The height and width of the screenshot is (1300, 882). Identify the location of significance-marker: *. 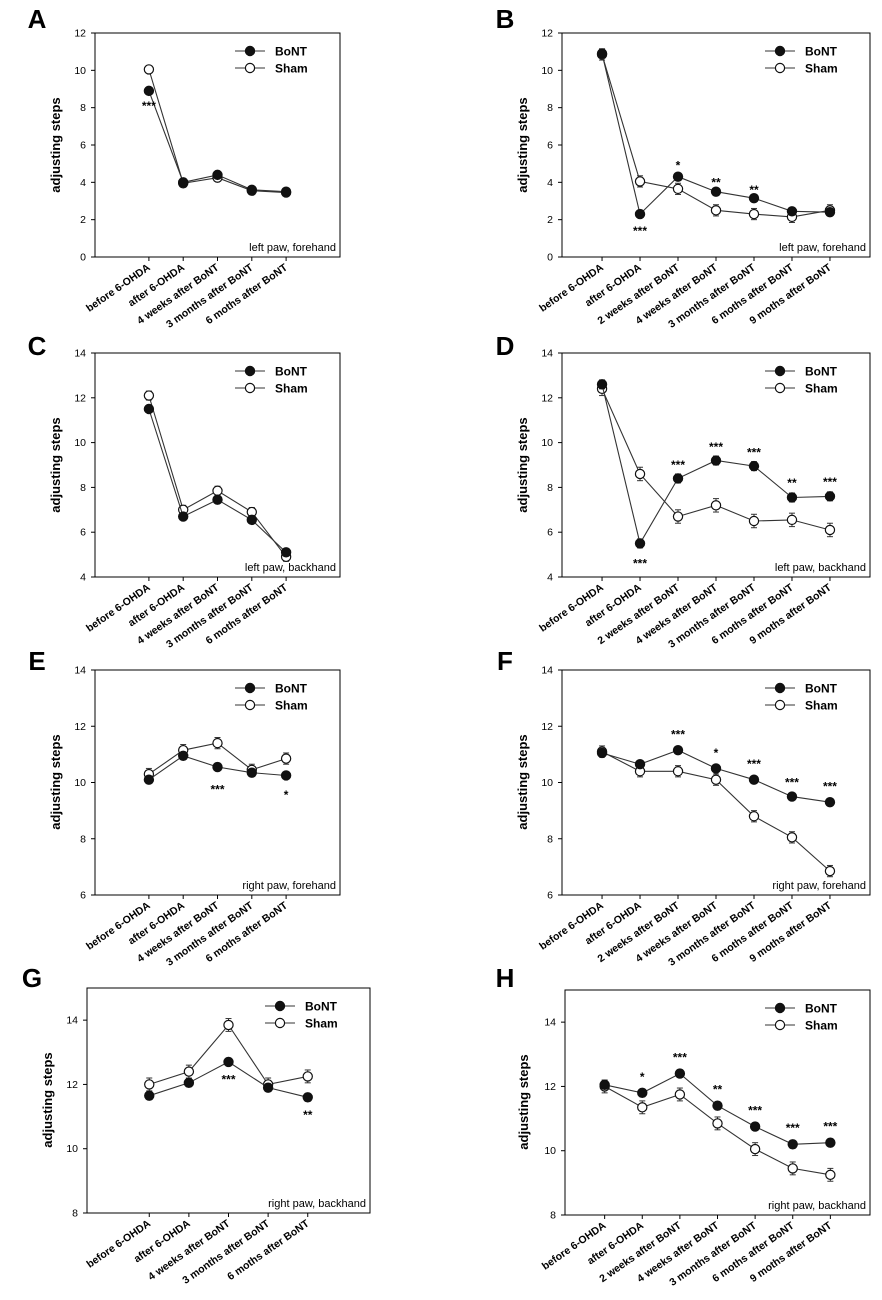
(286, 795).